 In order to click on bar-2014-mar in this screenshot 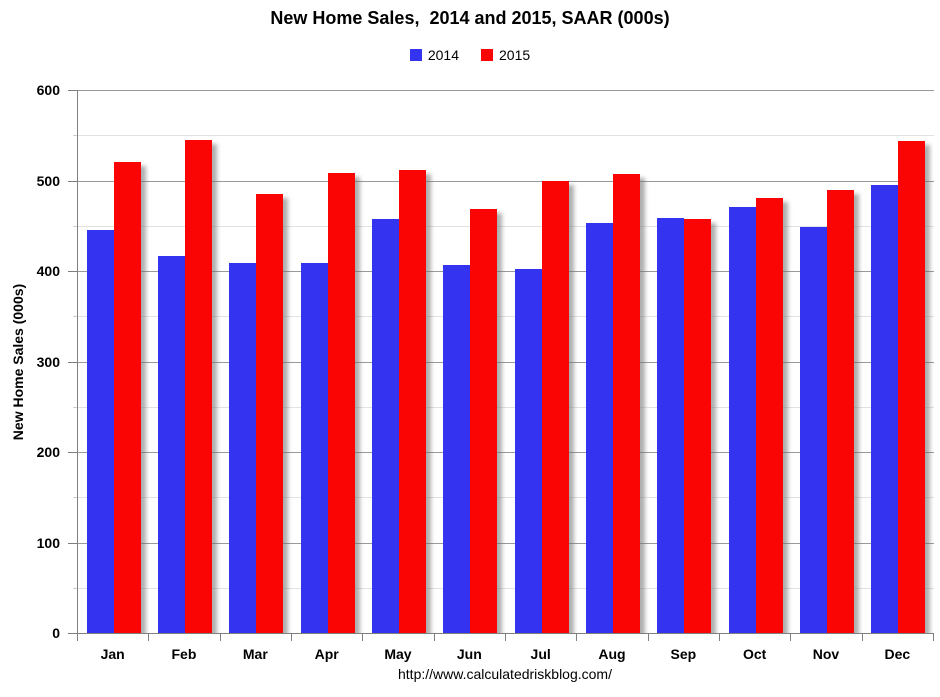, I will do `click(243, 447)`.